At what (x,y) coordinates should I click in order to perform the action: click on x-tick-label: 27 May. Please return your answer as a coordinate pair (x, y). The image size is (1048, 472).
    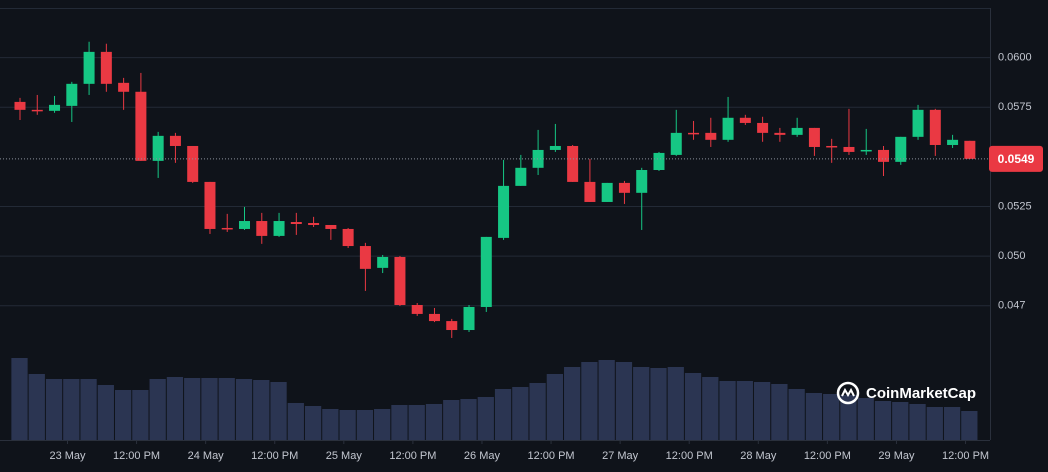
    Looking at the image, I should click on (620, 456).